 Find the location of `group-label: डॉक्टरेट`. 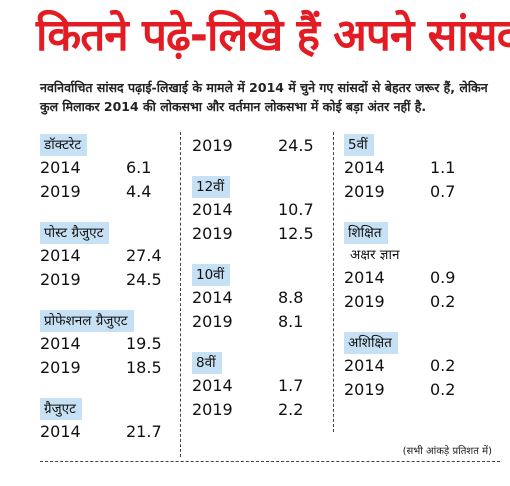

group-label: डॉक्टरेट is located at coordinates (64, 145).